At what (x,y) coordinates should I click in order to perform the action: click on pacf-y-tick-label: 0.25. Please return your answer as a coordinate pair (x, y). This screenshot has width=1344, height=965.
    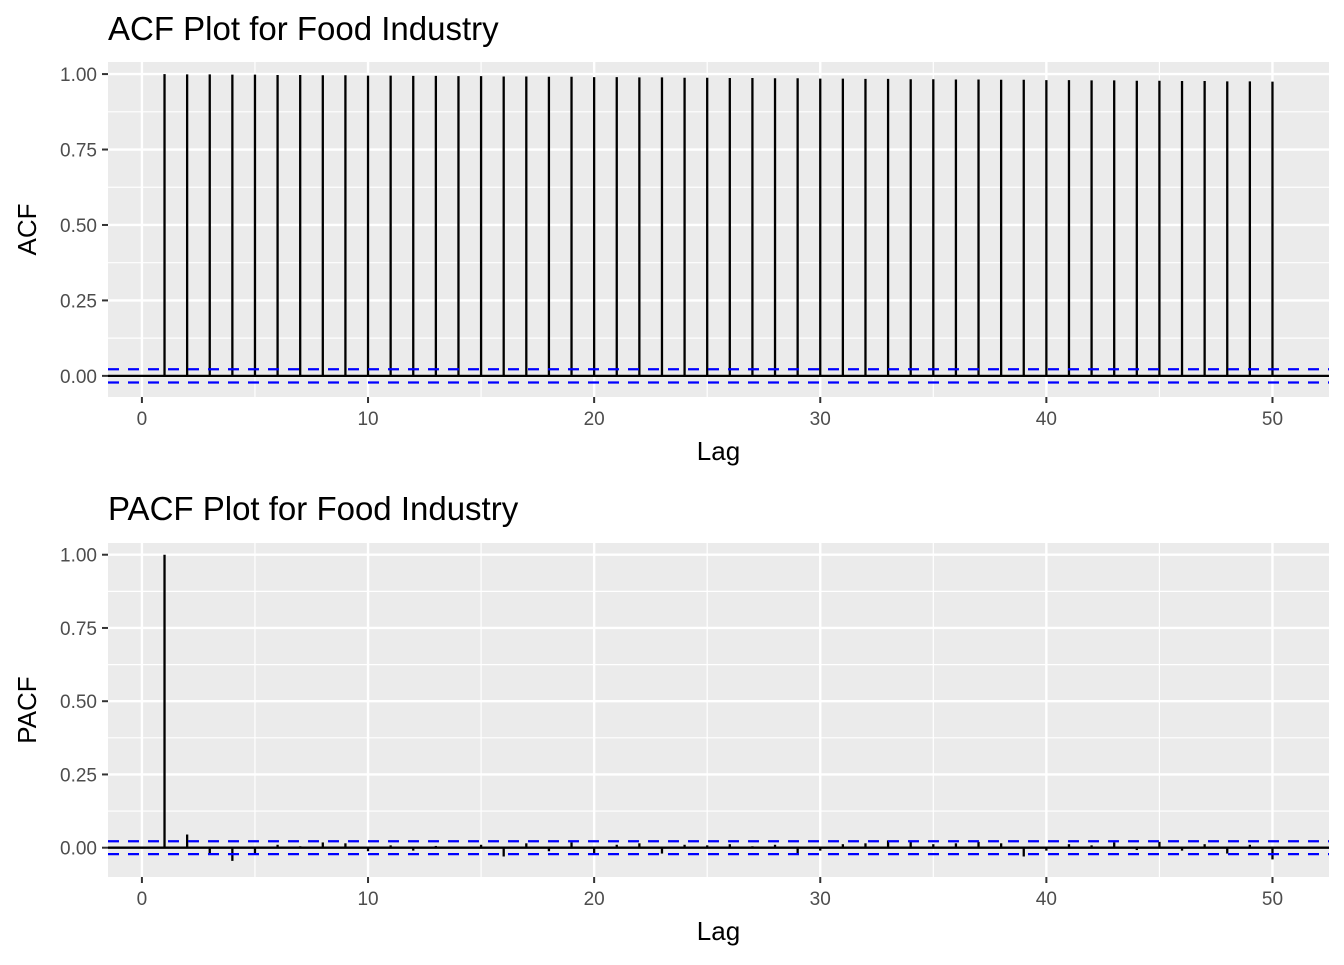
    Looking at the image, I should click on (78, 775).